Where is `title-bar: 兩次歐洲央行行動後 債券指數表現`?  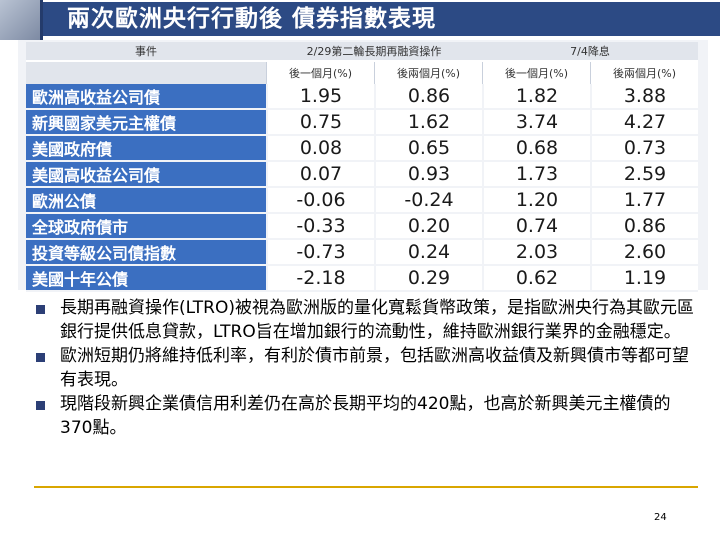
title-bar: 兩次歐洲央行行動後 債券指數表現 is located at coordinates (360, 20).